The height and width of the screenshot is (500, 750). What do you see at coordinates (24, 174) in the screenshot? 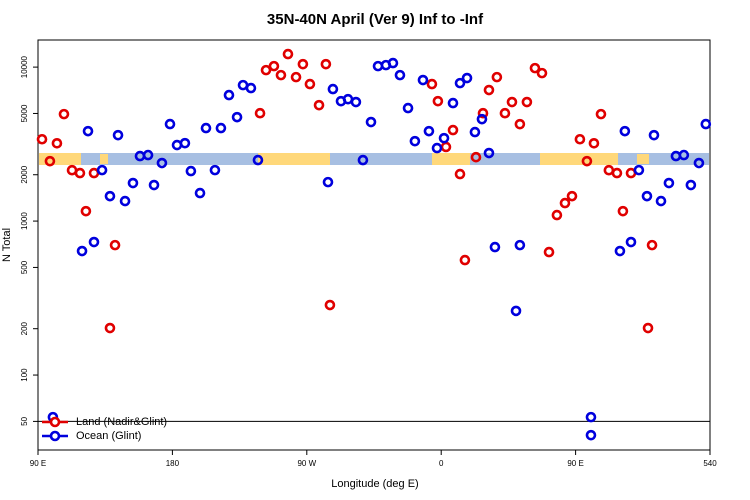
I see `y-tick-label: 2000` at bounding box center [24, 174].